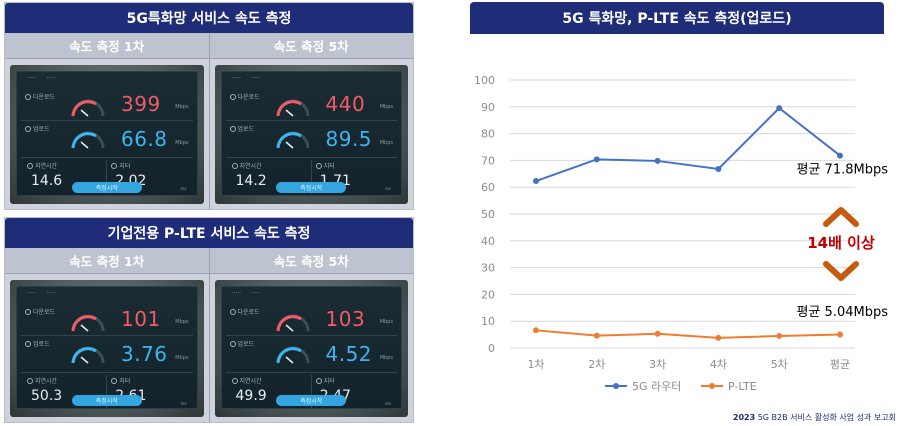 Image resolution: width=900 pixels, height=426 pixels. I want to click on y-tick-label: 80, so click(488, 134).